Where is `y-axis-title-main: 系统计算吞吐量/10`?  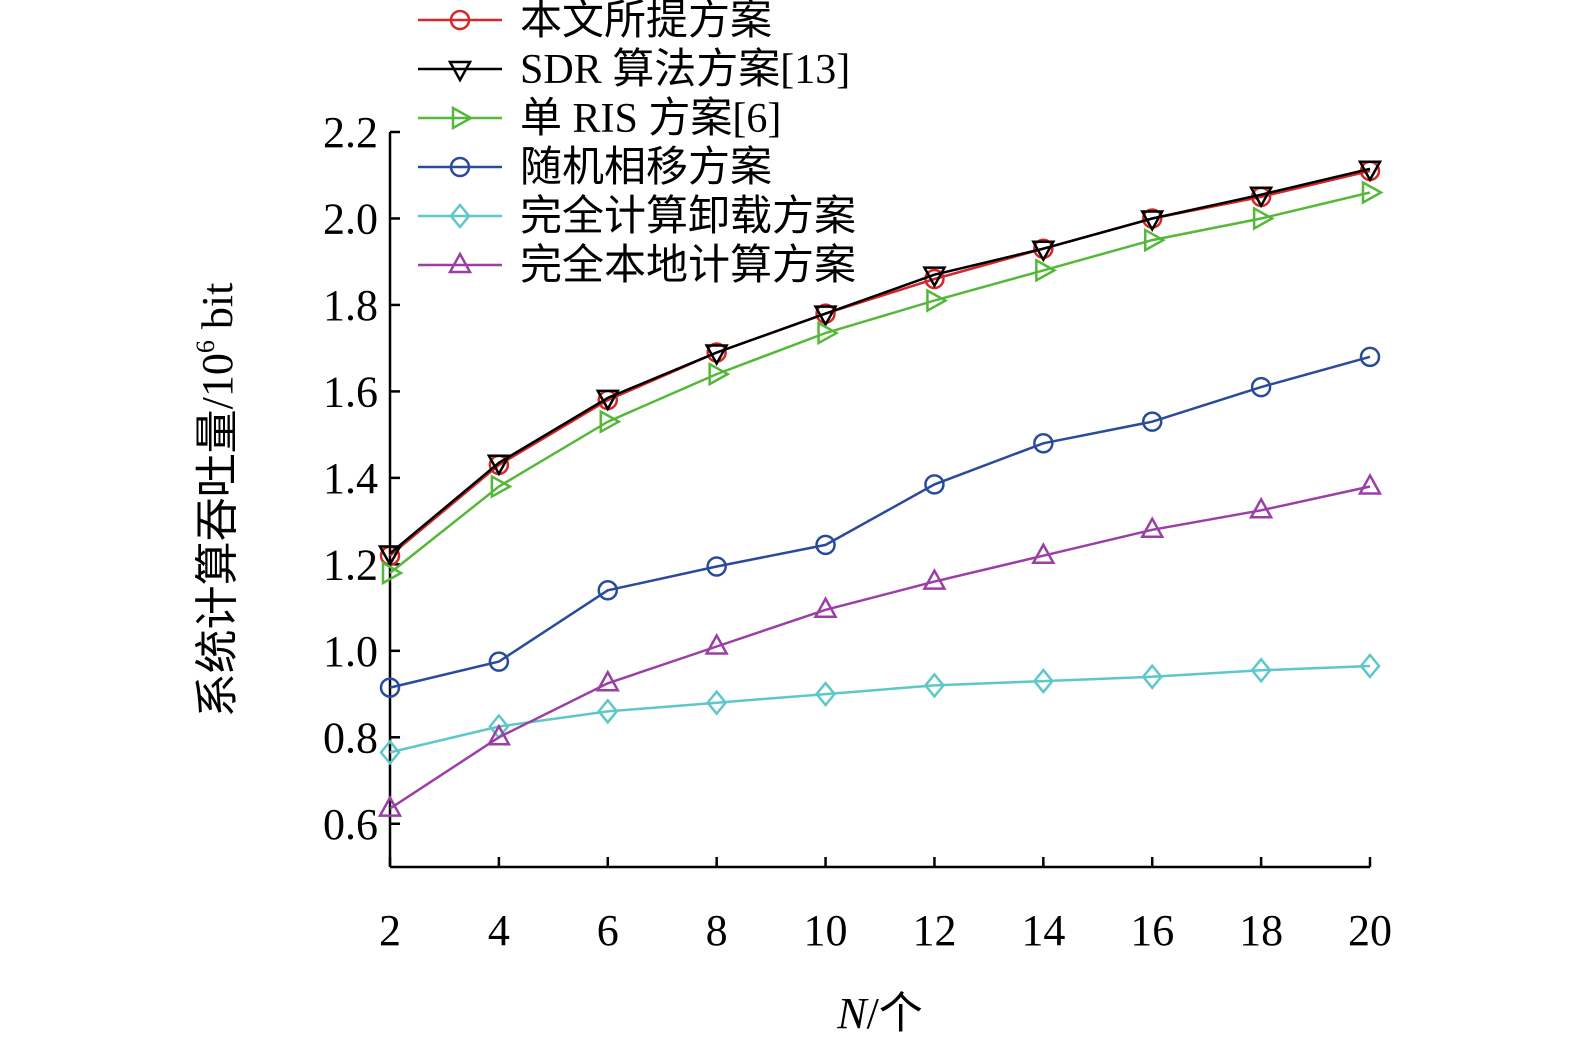 y-axis-title-main: 系统计算吞吐量/10 is located at coordinates (217, 535).